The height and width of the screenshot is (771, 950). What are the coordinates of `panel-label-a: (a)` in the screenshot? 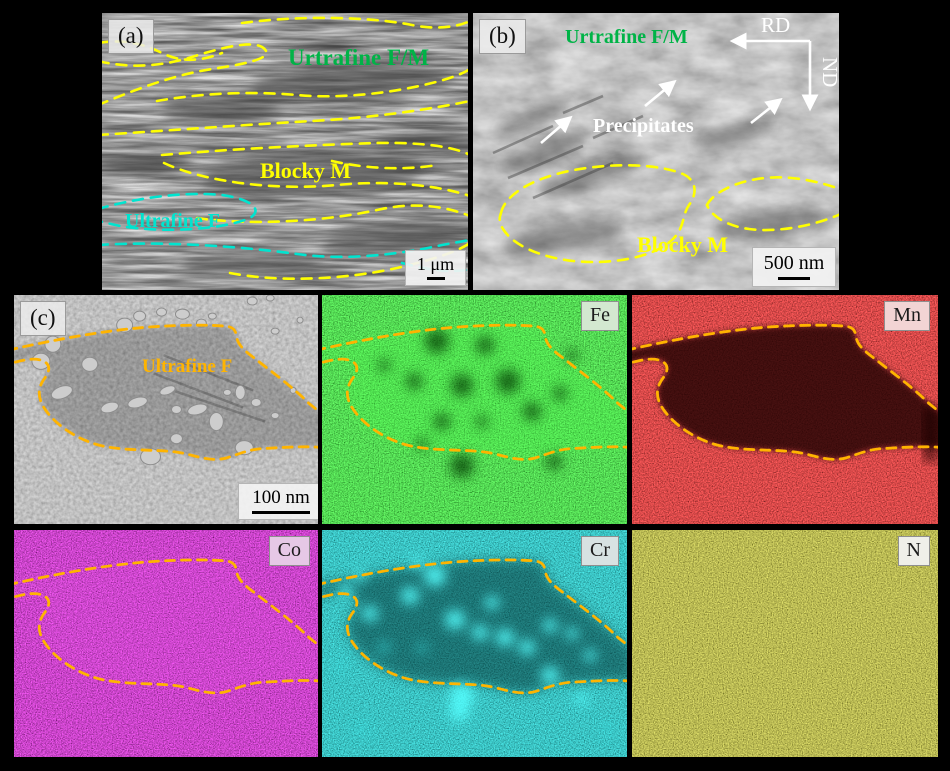 It's located at (131, 36).